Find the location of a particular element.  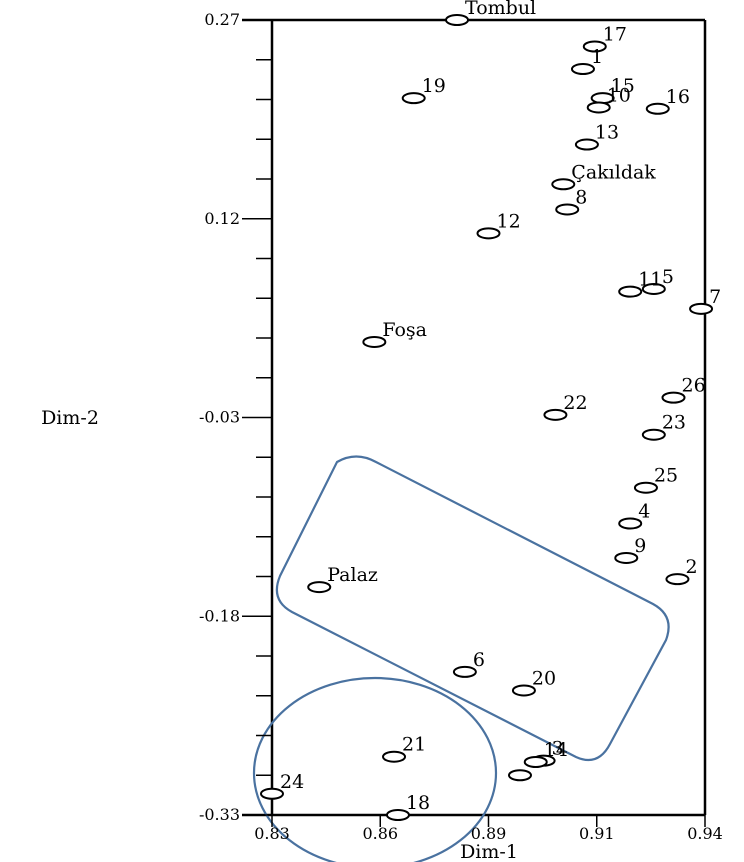

data-point-label: 23 is located at coordinates (674, 423).